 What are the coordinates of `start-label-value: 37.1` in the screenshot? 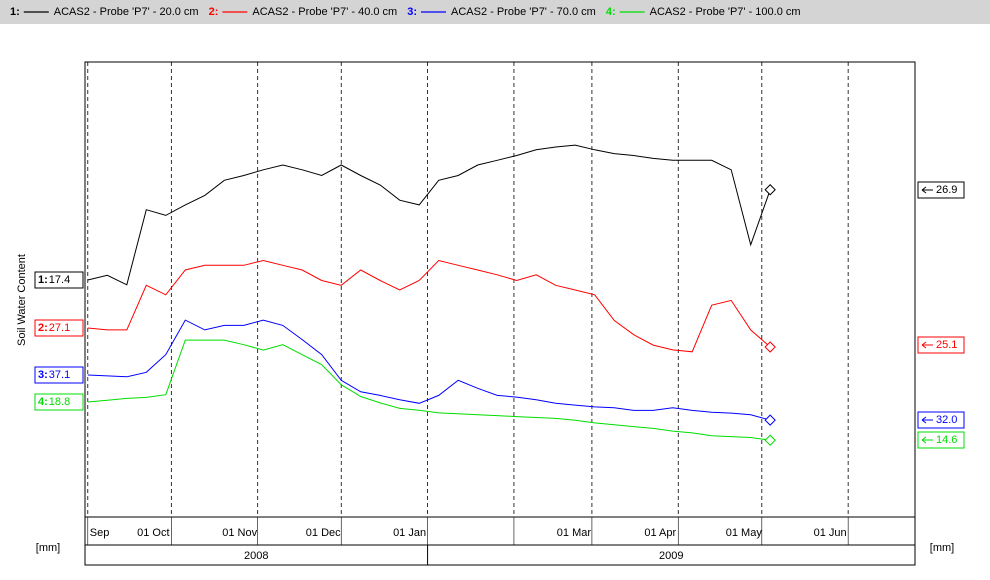 It's located at (59, 375).